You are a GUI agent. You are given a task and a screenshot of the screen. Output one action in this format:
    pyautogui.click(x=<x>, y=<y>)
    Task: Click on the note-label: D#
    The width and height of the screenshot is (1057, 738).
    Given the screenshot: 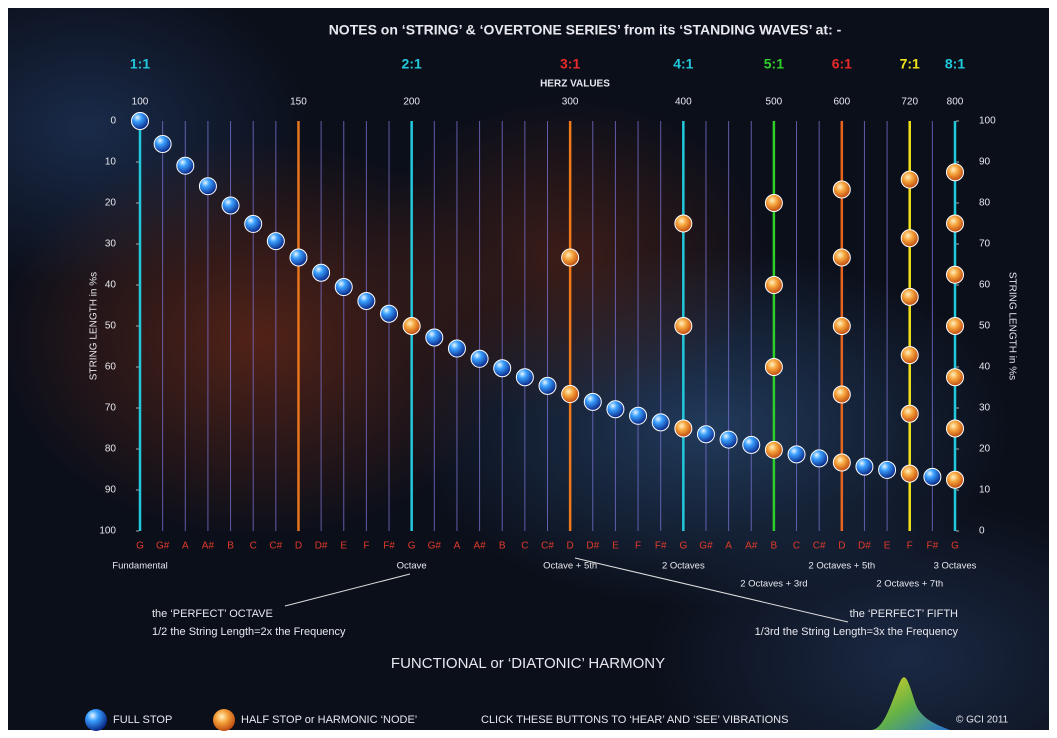 What is the action you would take?
    pyautogui.click(x=592, y=546)
    